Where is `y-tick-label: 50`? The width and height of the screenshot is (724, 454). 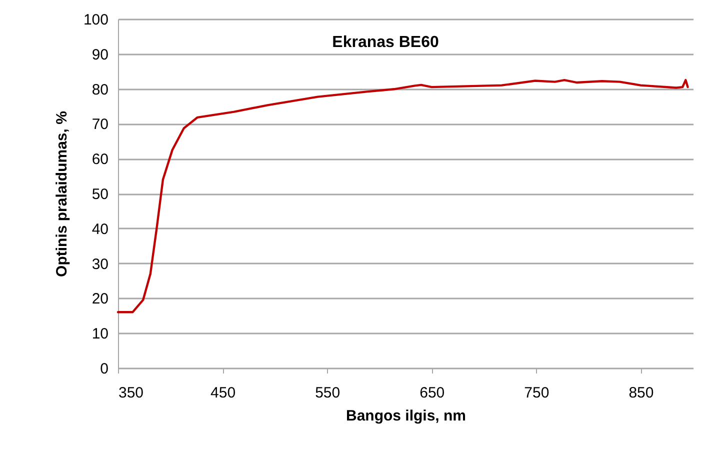
y-tick-label: 50 is located at coordinates (100, 194).